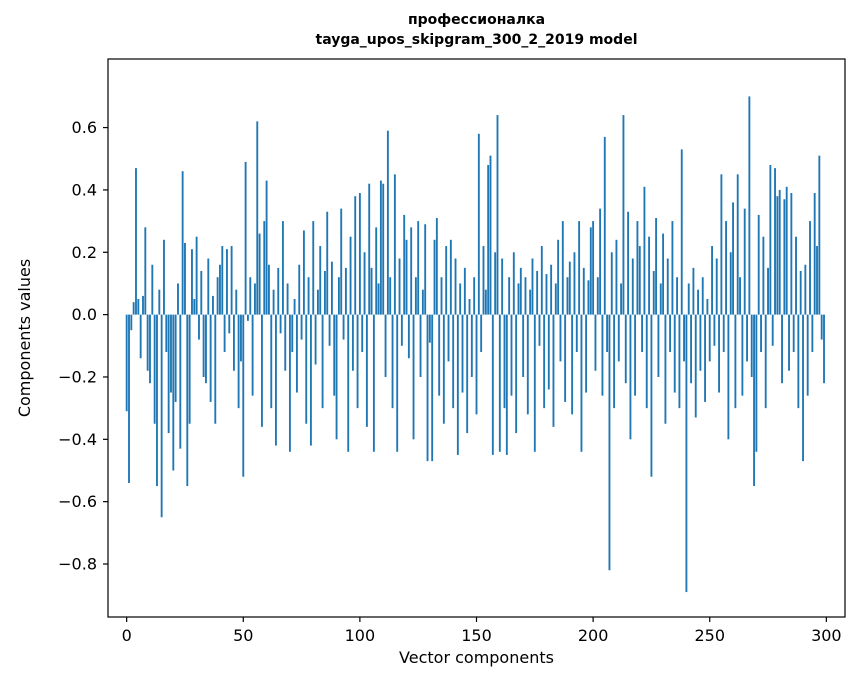 Image resolution: width=867 pixels, height=696 pixels. What do you see at coordinates (593, 635) in the screenshot?
I see `x-tick-label: 200` at bounding box center [593, 635].